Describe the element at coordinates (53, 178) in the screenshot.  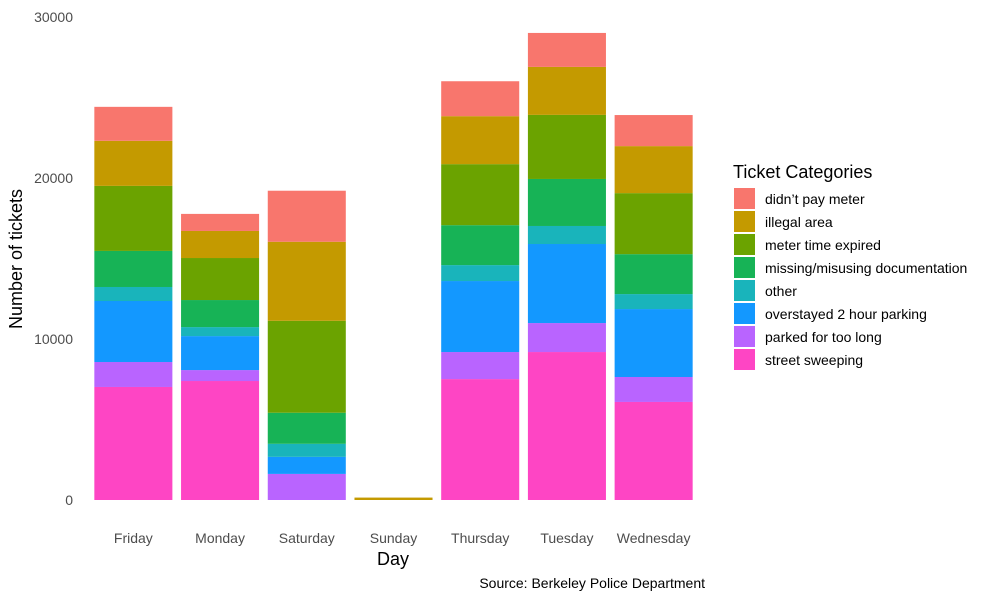
I see `y-tick-label: 20000` at that location.